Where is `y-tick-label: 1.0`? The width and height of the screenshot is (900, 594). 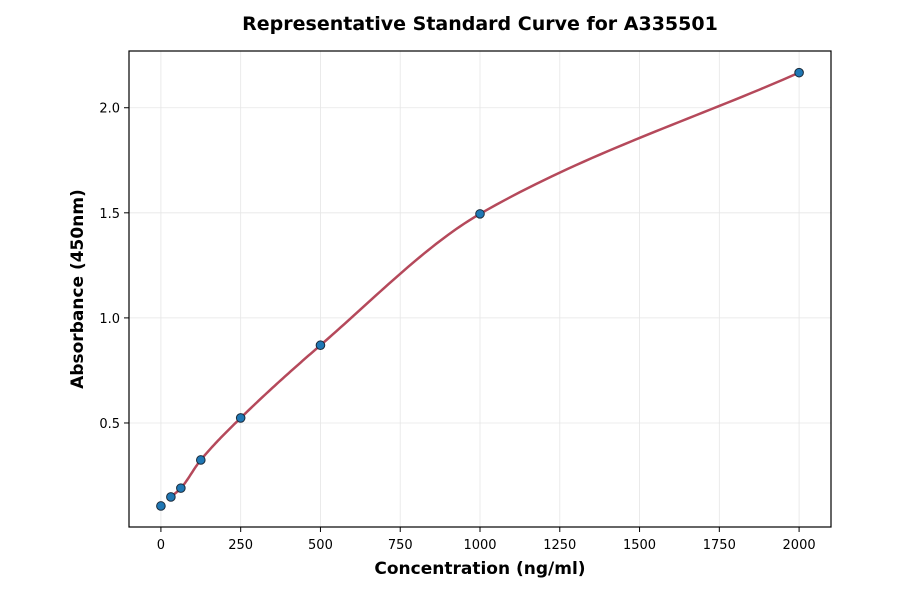
y-tick-label: 1.0 is located at coordinates (109, 319).